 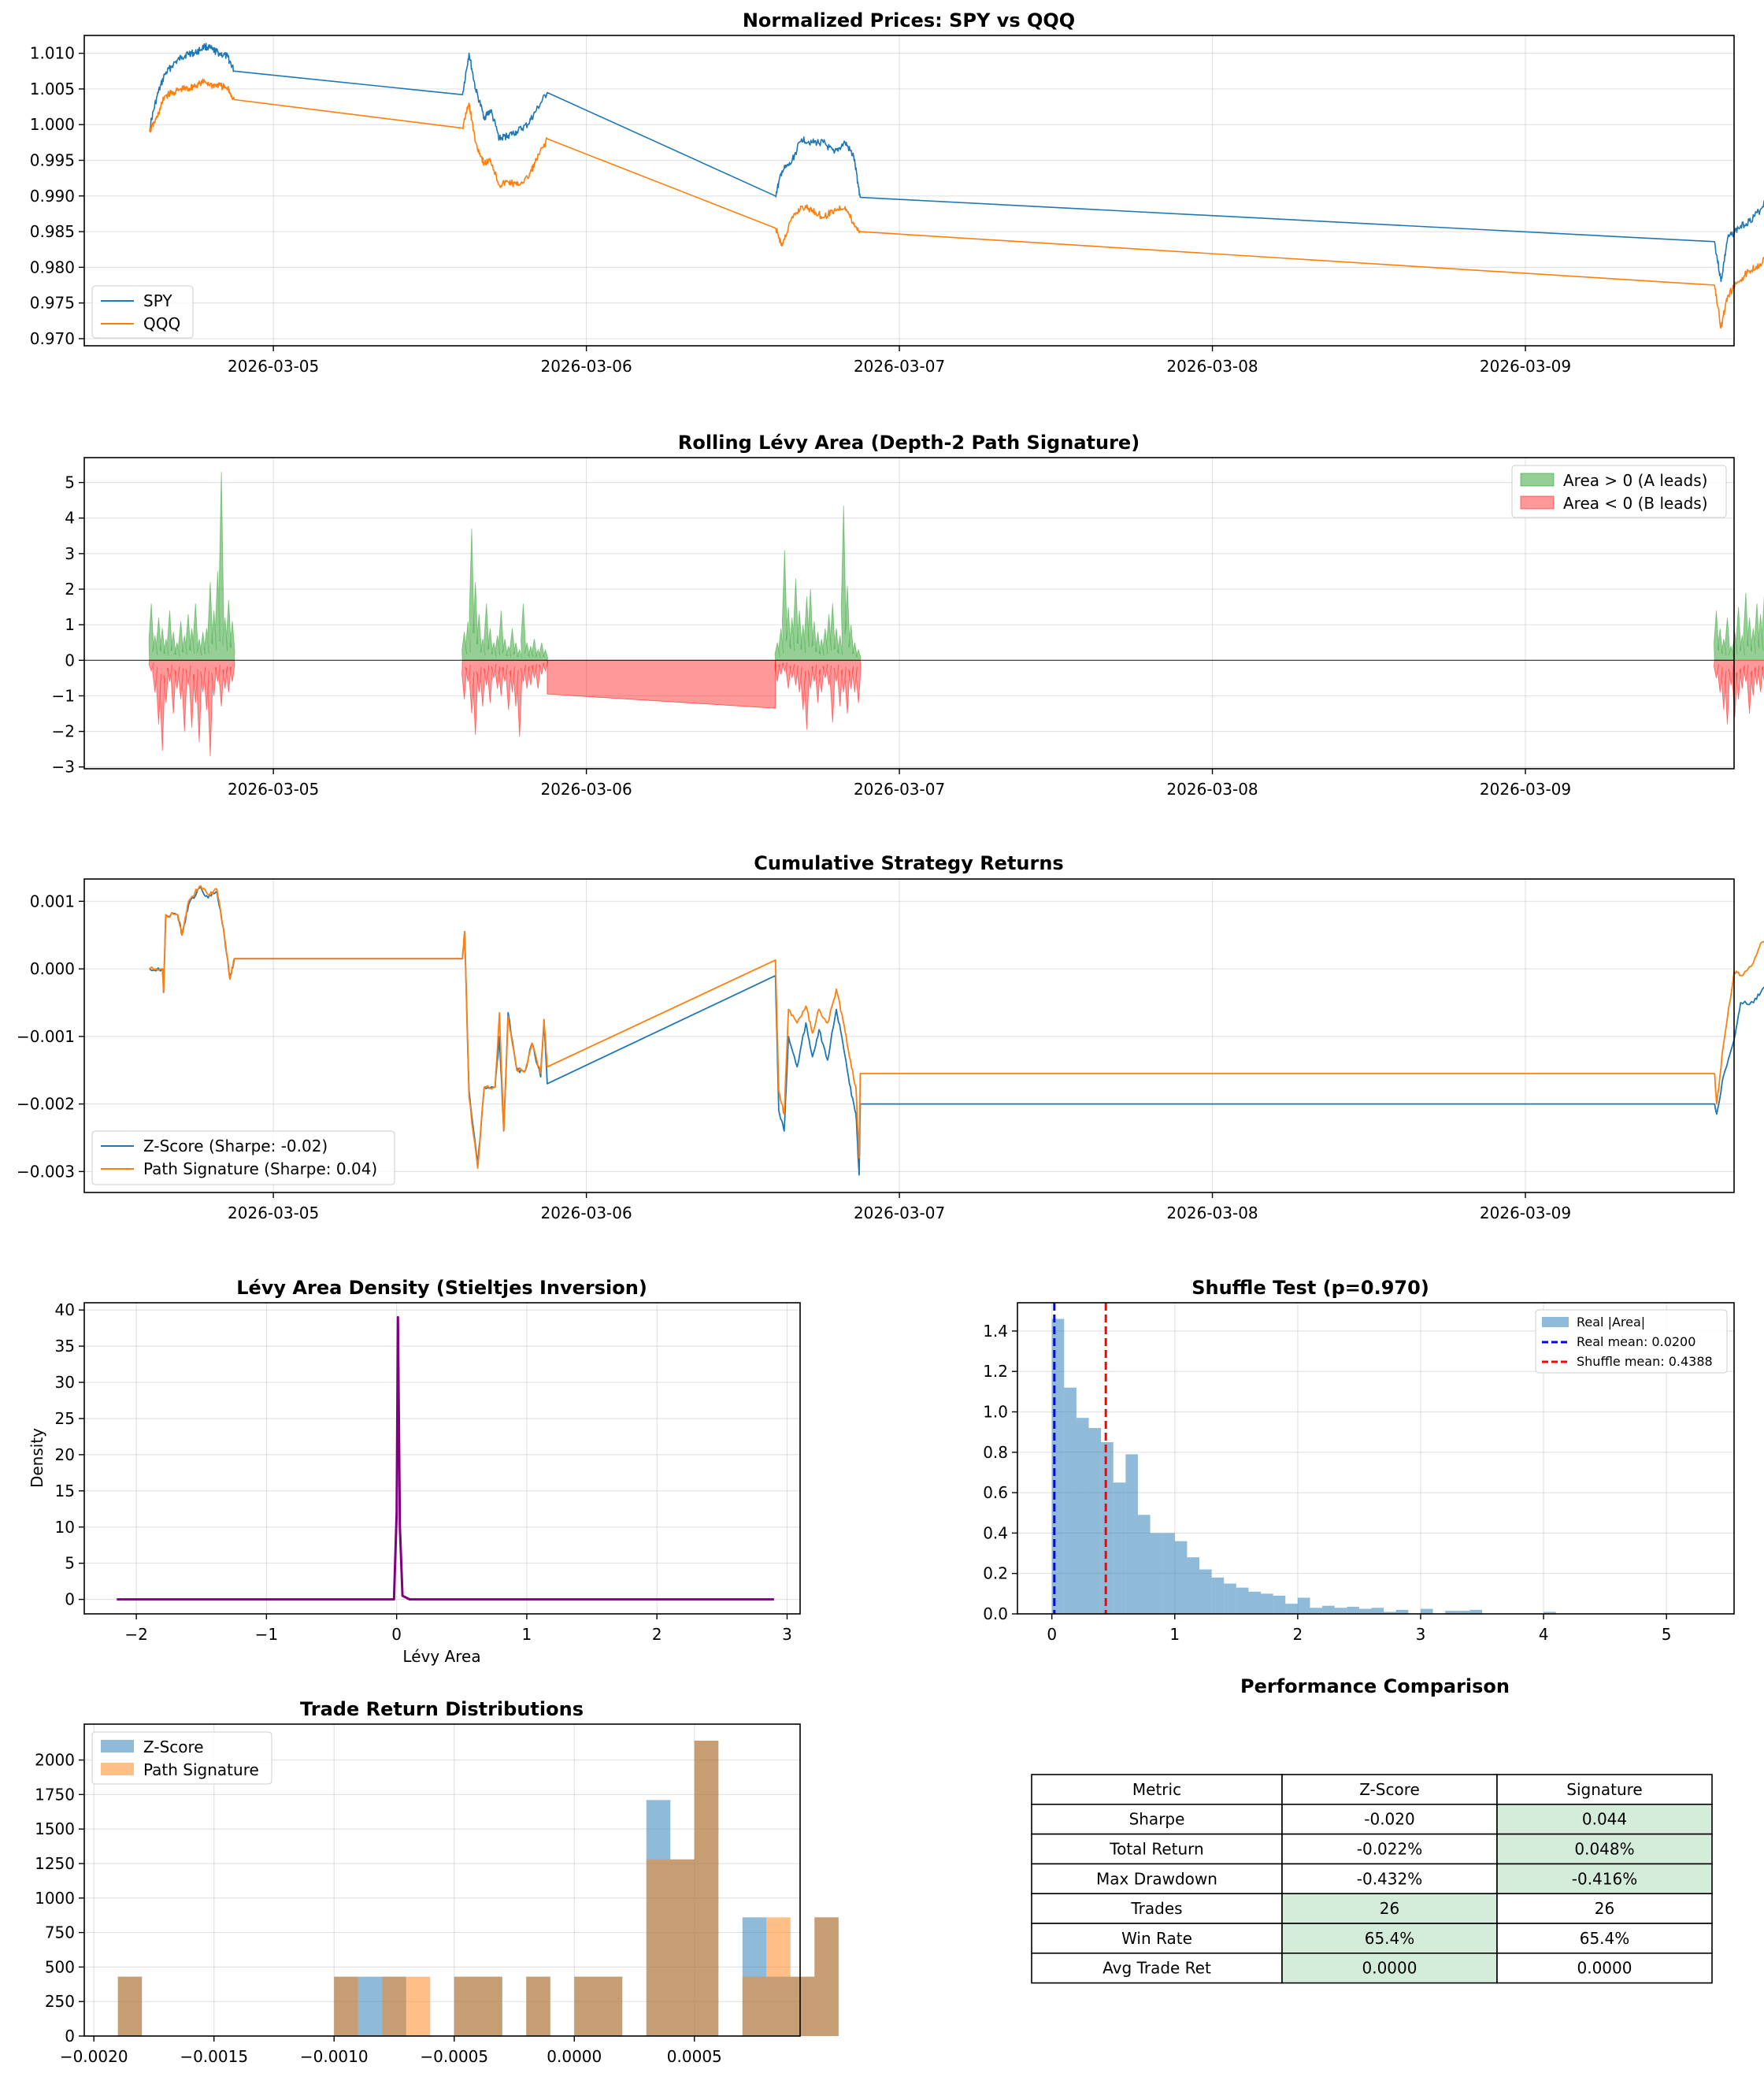 What do you see at coordinates (478, 1889) in the screenshot?
I see `trades-plot` at bounding box center [478, 1889].